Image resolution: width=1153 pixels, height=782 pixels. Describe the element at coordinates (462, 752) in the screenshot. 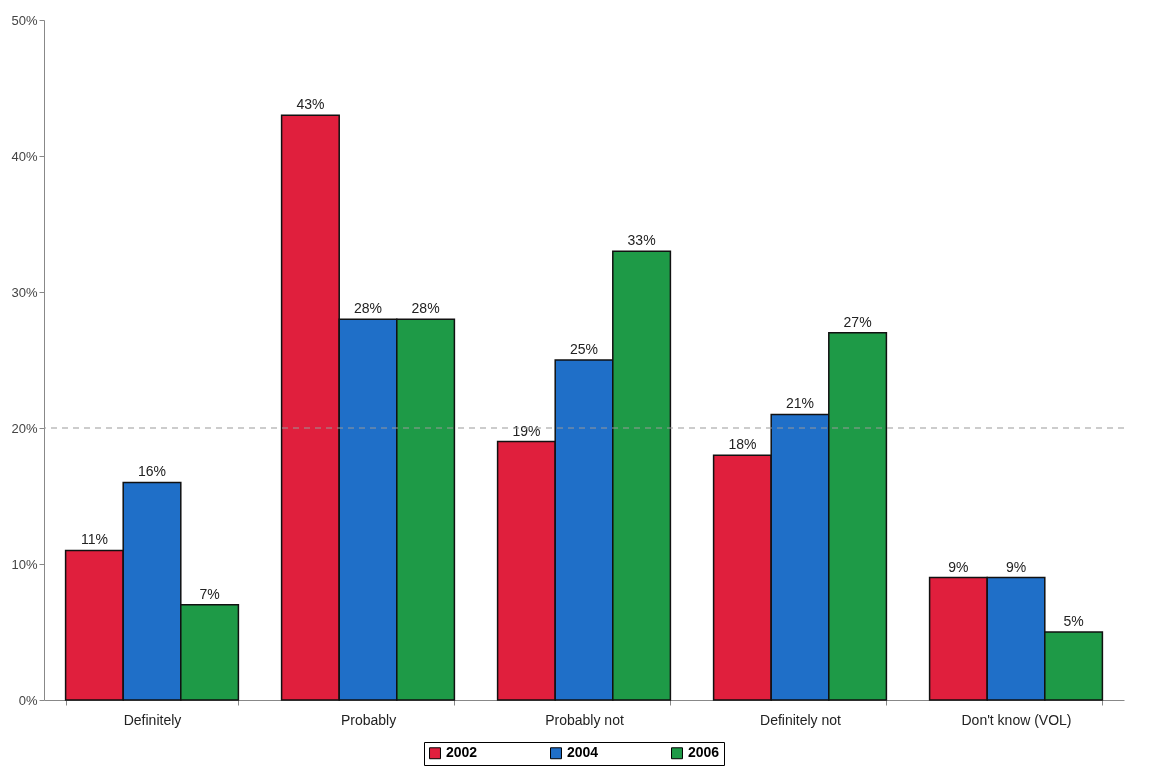

I see `legend-label: 2002` at that location.